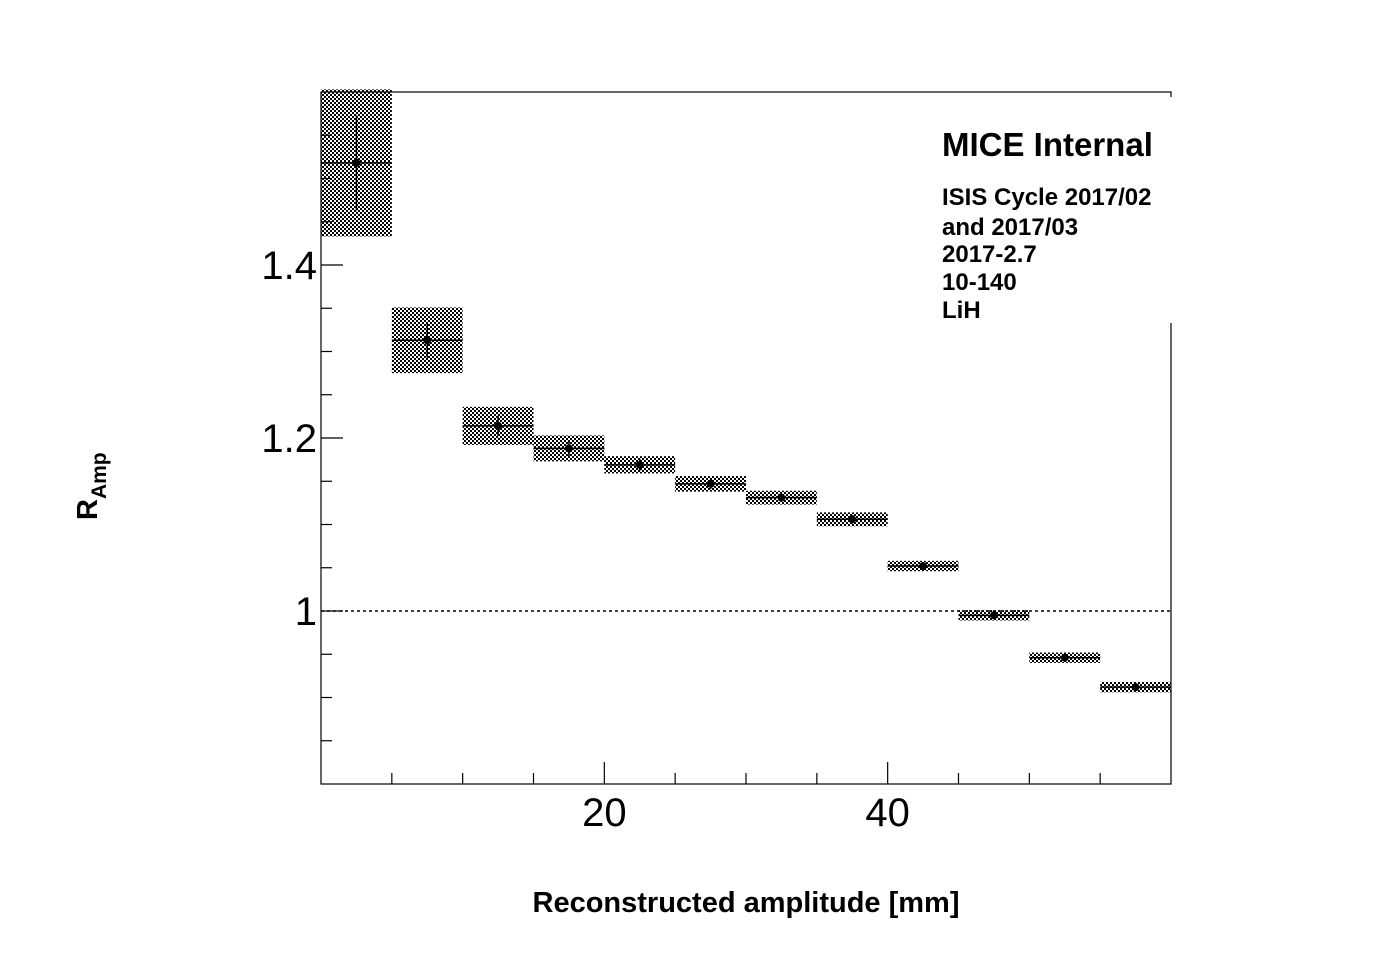 The width and height of the screenshot is (1396, 972). I want to click on annotation-line-4: 10-140, so click(979, 282).